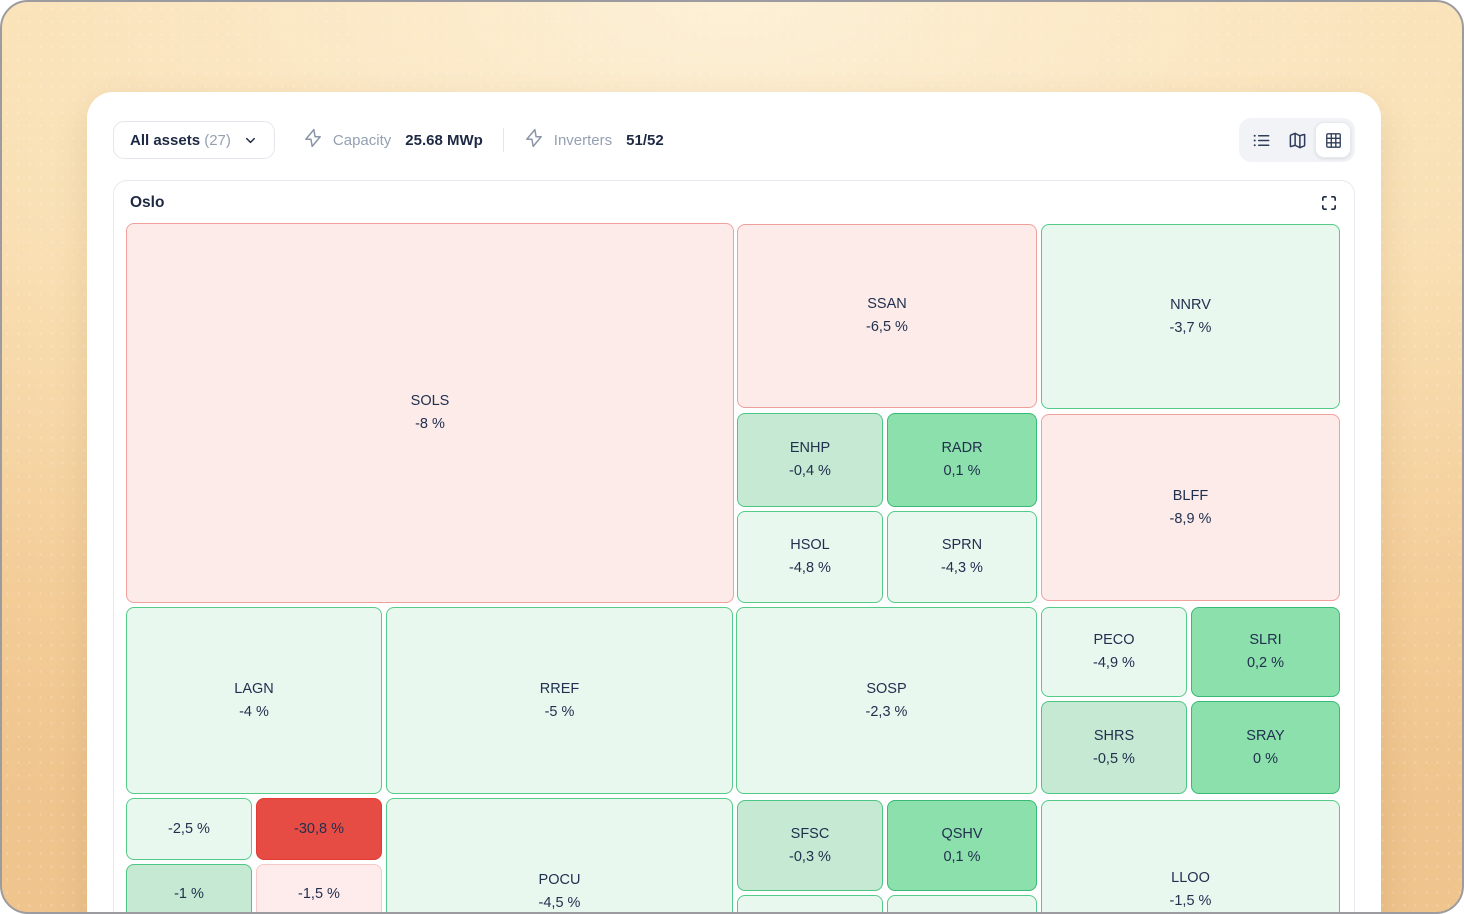 The width and height of the screenshot is (1464, 914). I want to click on tile-name: SLRI, so click(1265, 640).